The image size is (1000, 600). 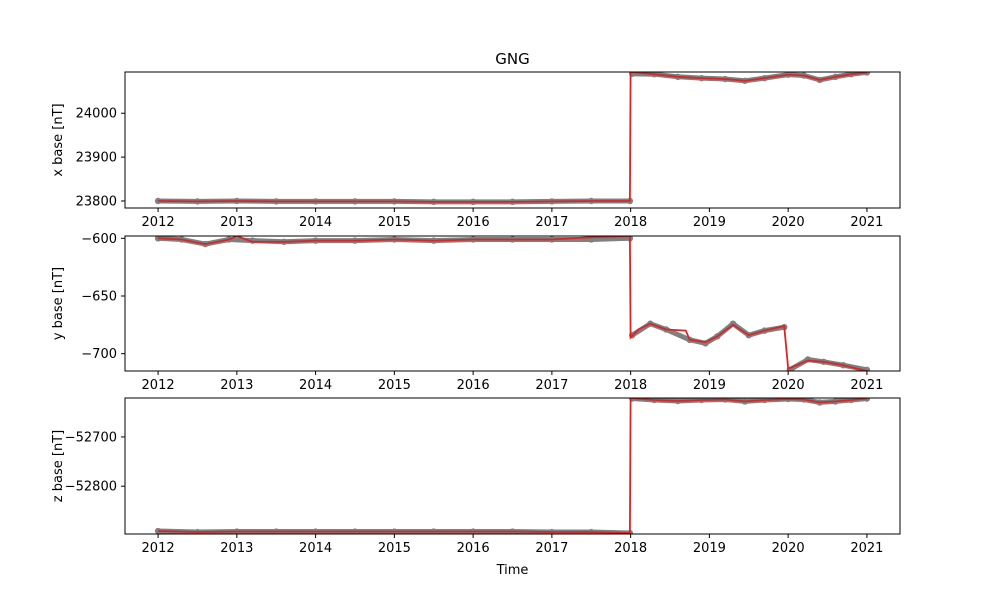 What do you see at coordinates (58, 139) in the screenshot?
I see `y-axis-label: x base [nT]` at bounding box center [58, 139].